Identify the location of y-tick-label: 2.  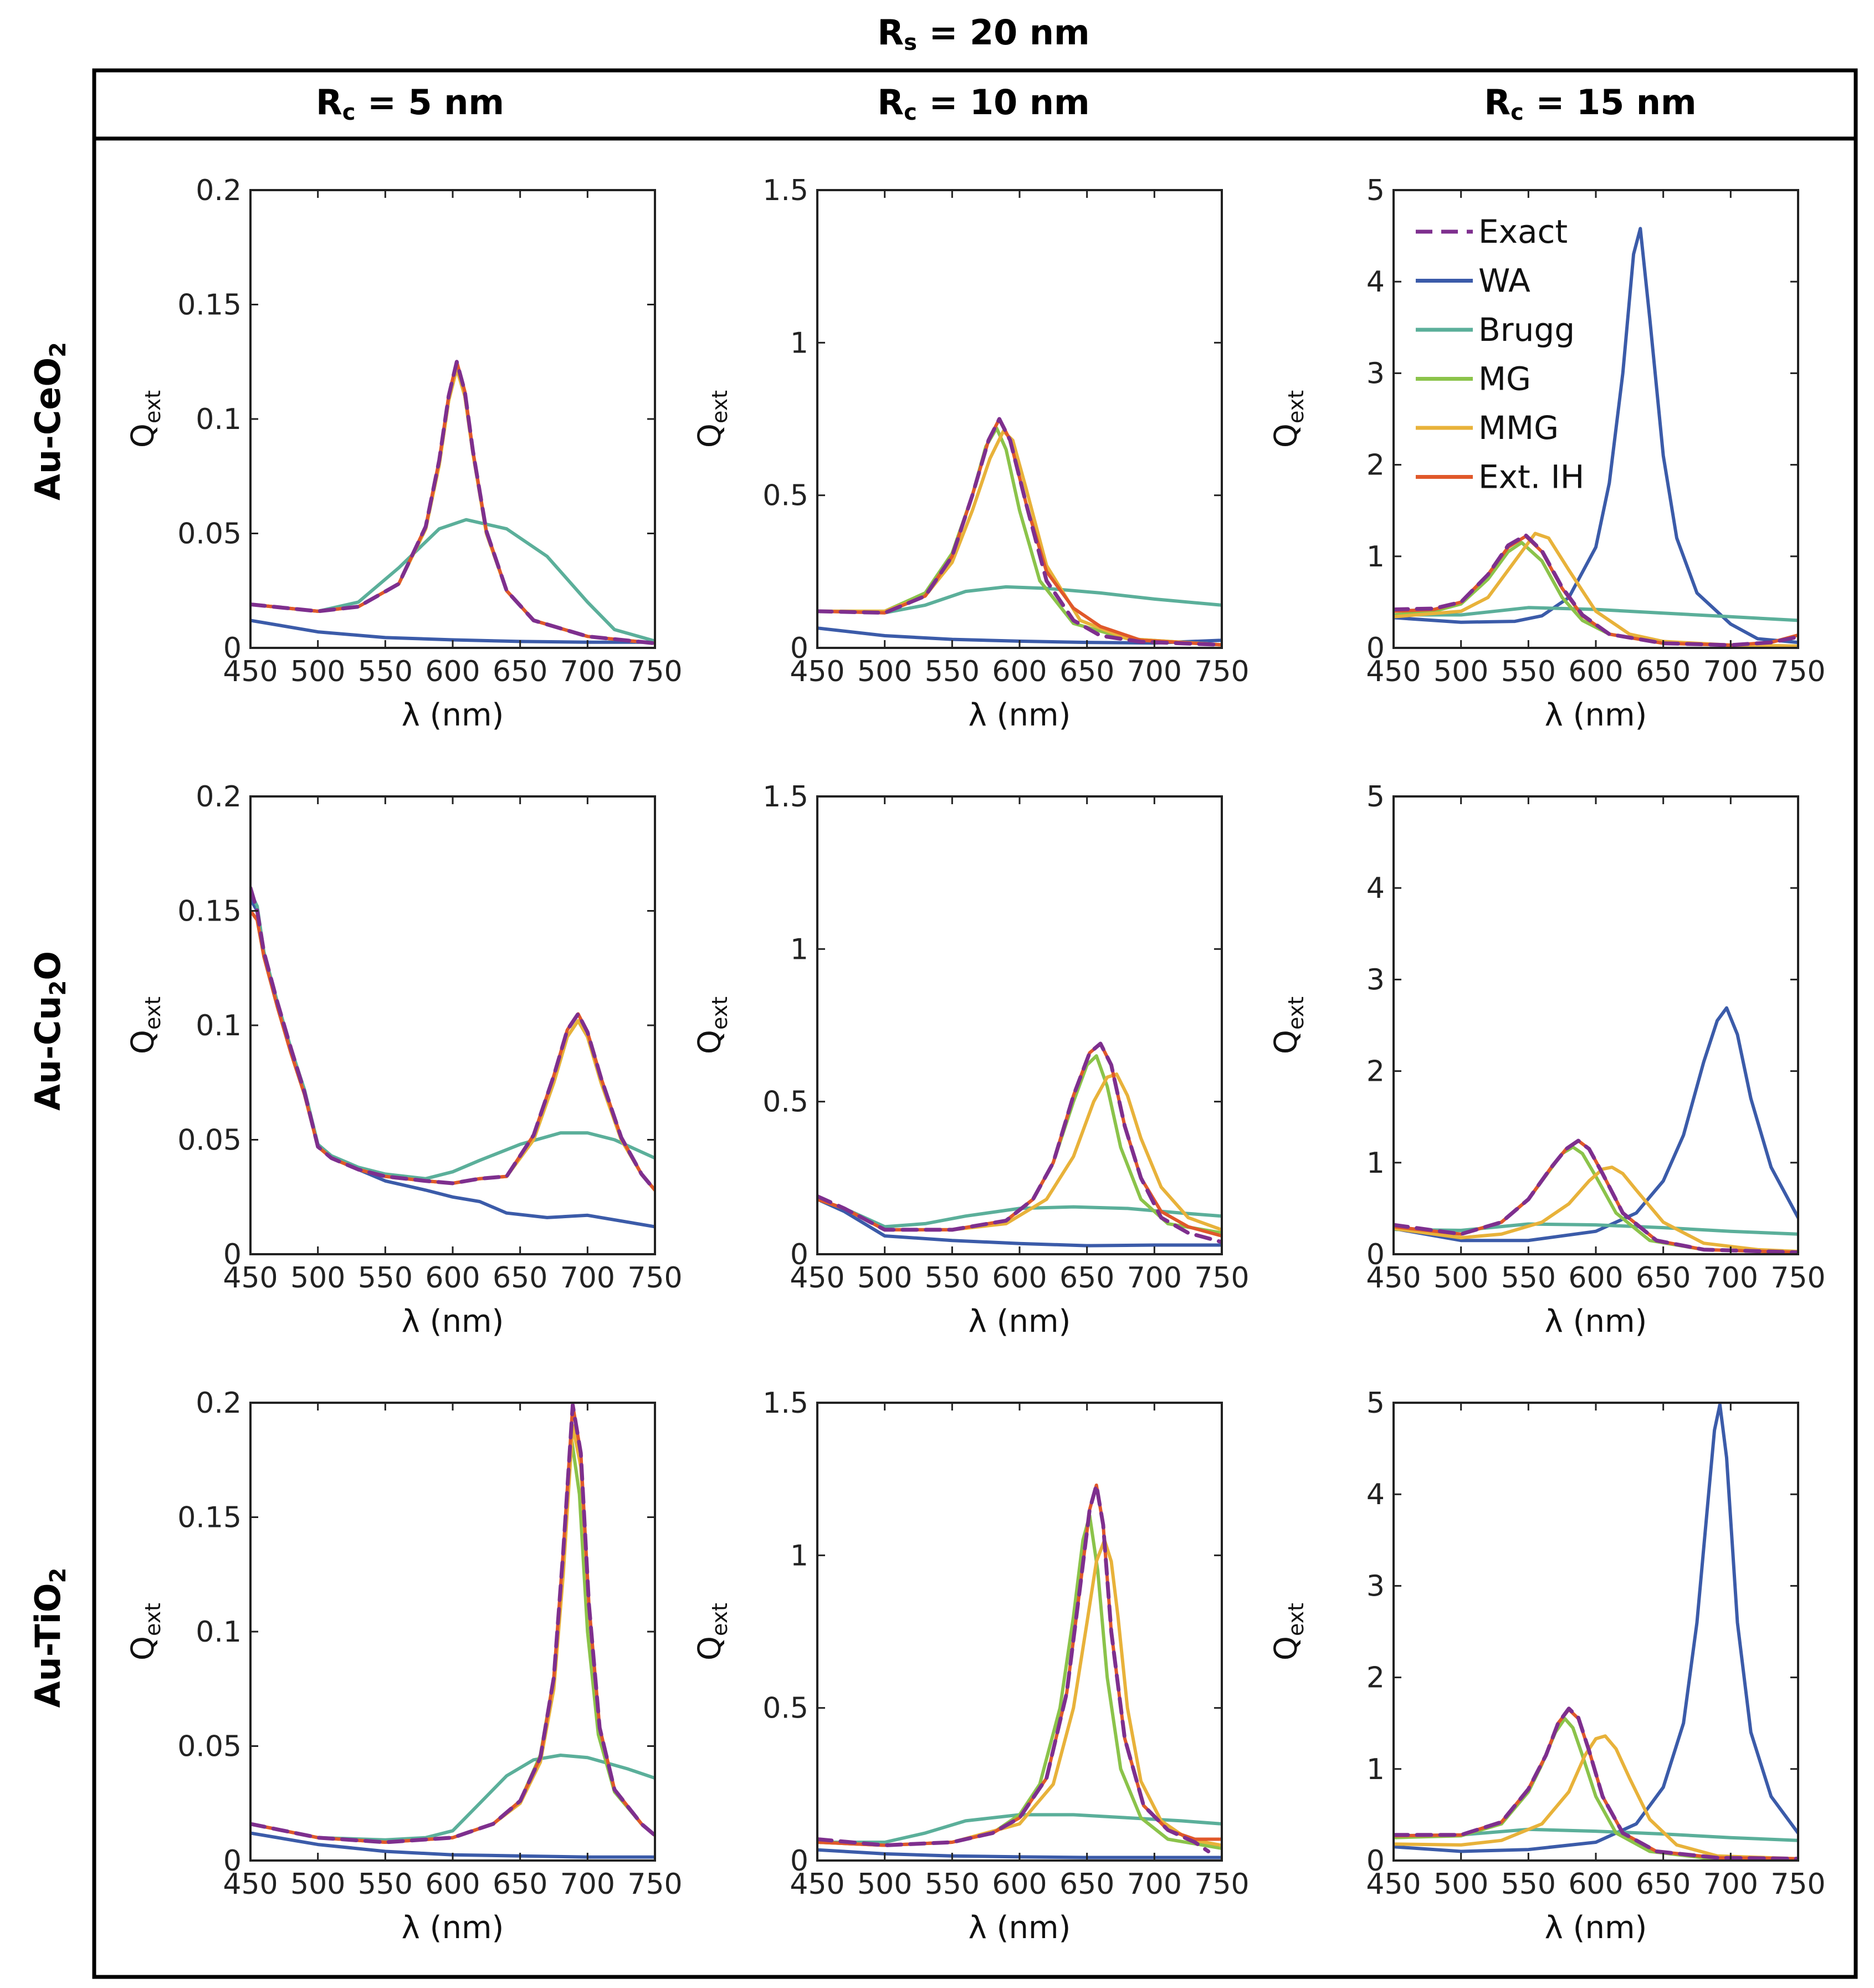
(1375, 1678).